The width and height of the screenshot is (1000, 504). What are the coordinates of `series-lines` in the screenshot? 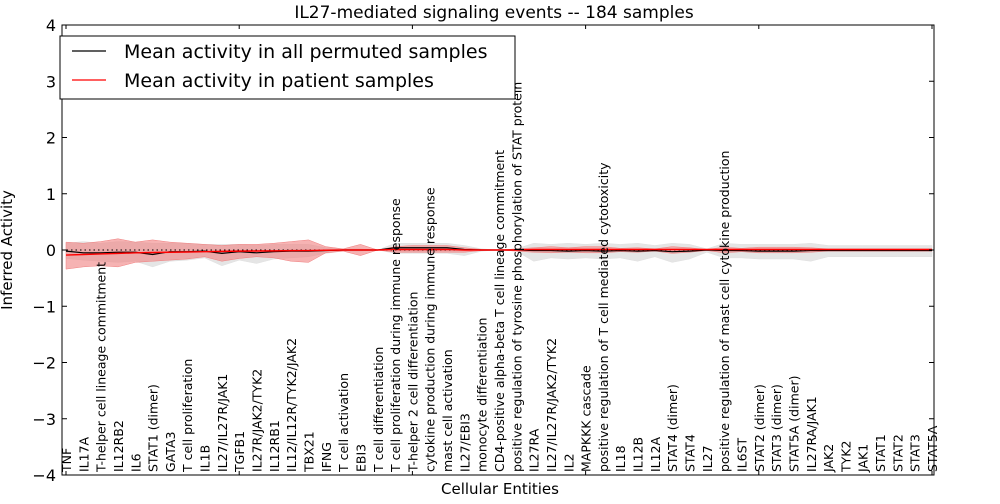 It's located at (498, 251).